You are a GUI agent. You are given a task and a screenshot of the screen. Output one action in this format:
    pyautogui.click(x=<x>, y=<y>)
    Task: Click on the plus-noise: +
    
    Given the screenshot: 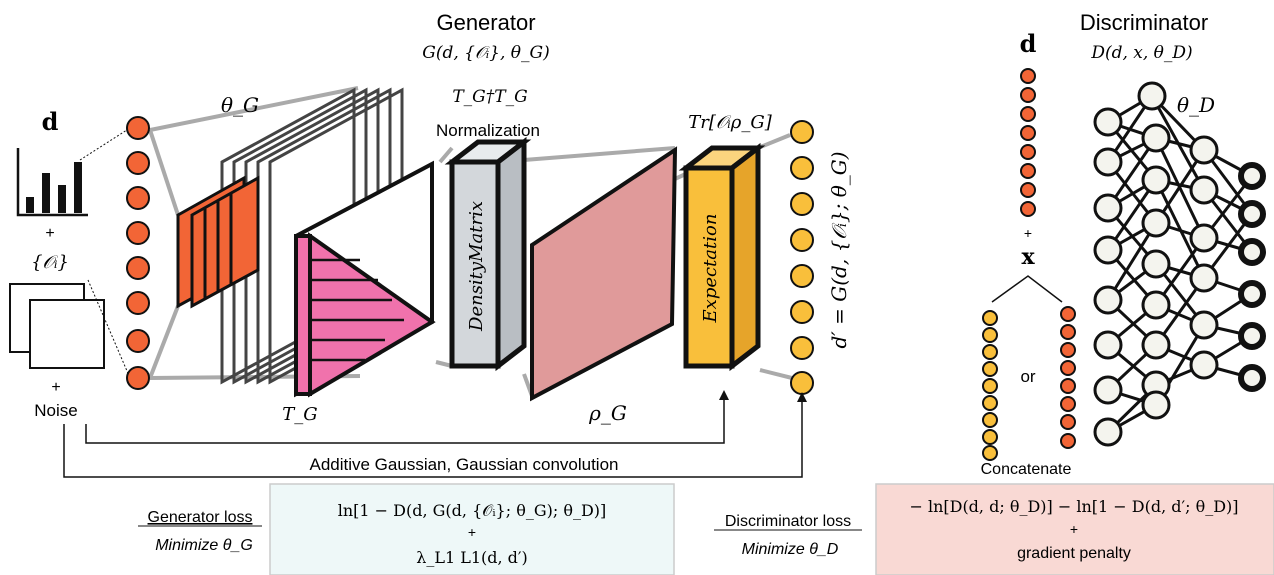 What is the action you would take?
    pyautogui.click(x=55, y=387)
    